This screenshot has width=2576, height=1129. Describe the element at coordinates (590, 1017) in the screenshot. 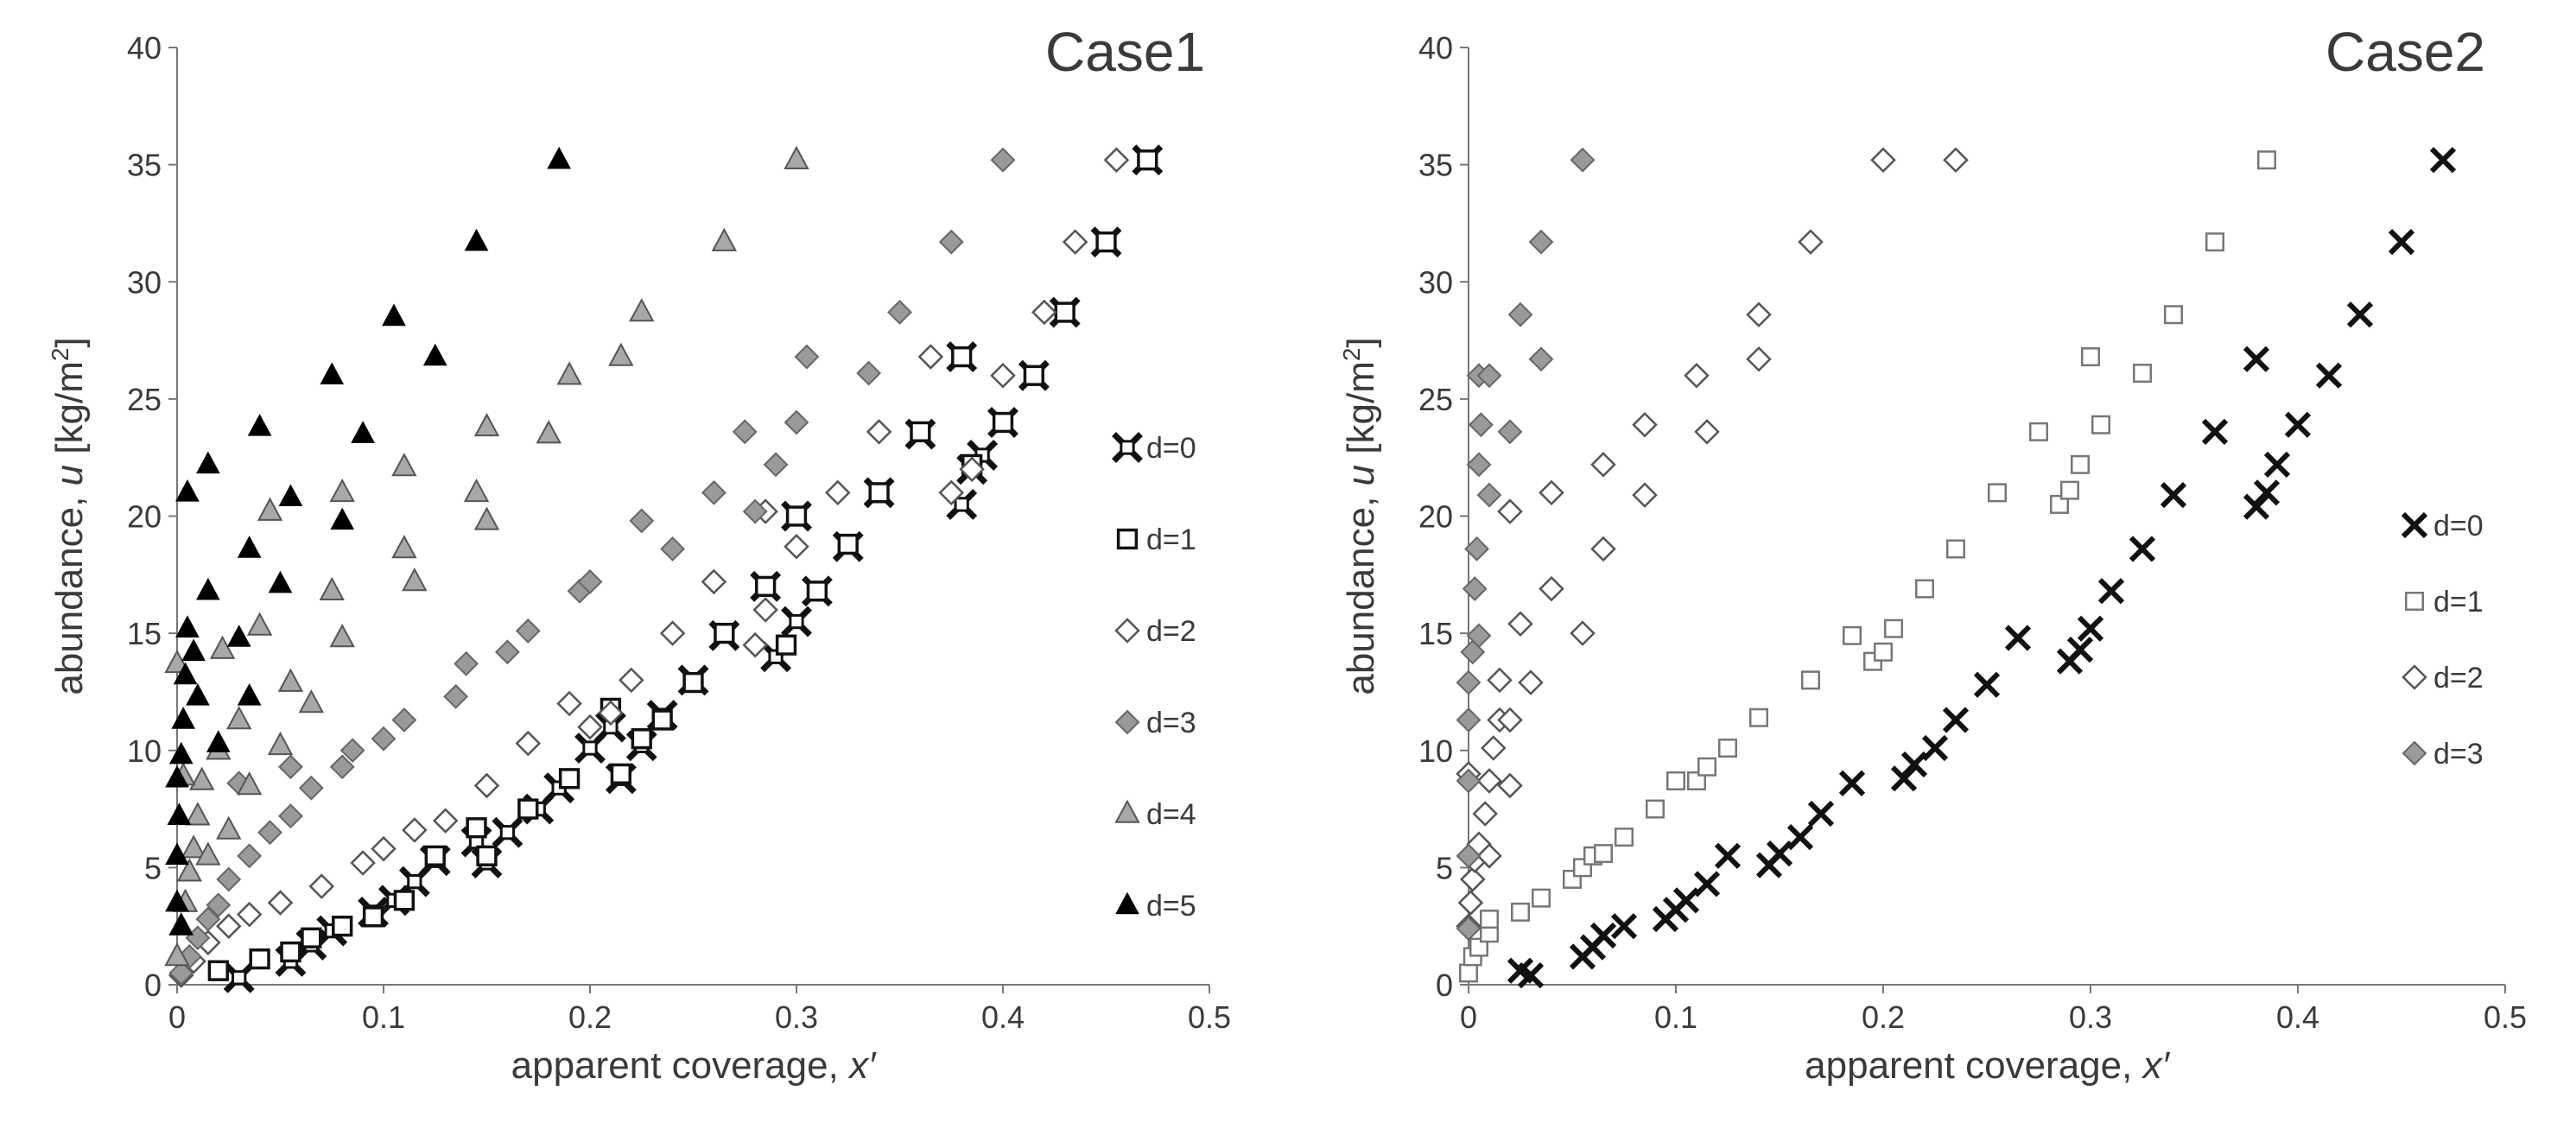

I see `x-tick-label: 0.2` at that location.